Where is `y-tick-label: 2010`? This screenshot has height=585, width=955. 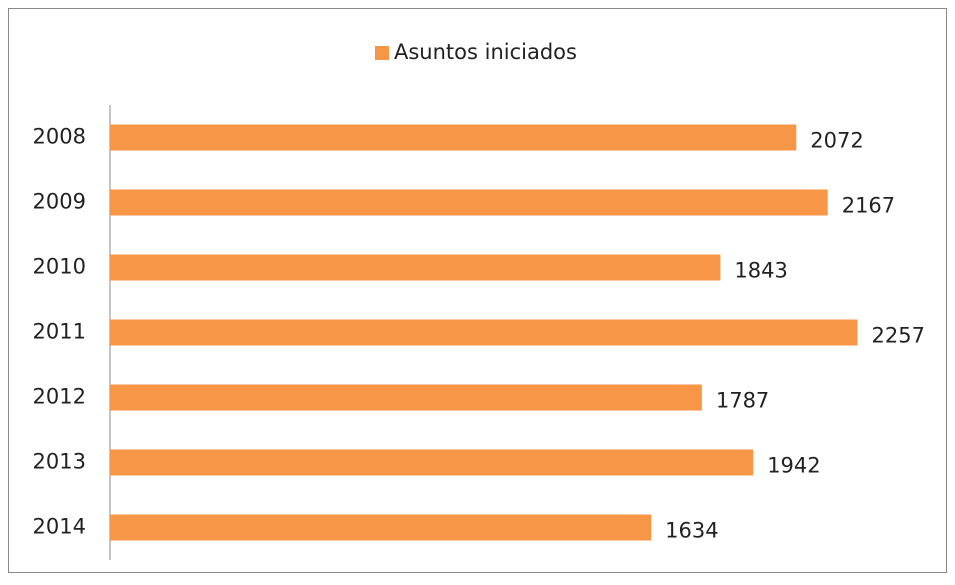
y-tick-label: 2010 is located at coordinates (59, 267).